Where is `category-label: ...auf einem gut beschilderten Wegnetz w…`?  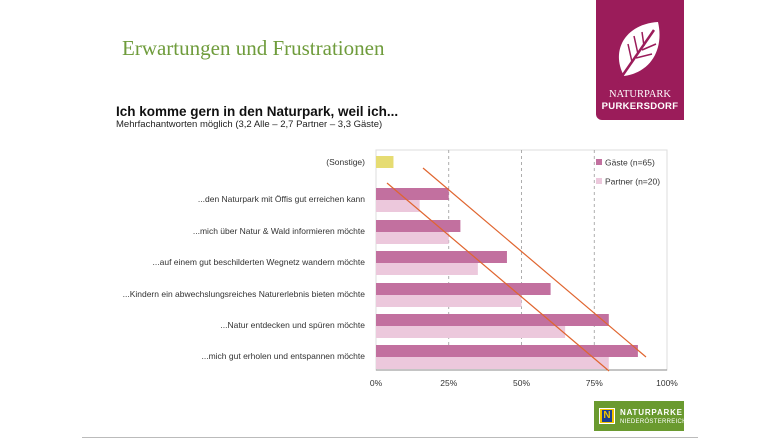 category-label: ...auf einem gut beschilderten Wegnetz w… is located at coordinates (259, 262).